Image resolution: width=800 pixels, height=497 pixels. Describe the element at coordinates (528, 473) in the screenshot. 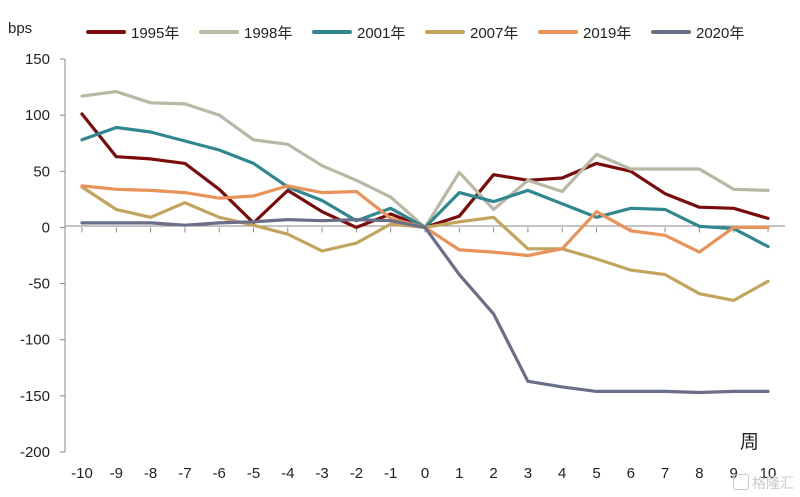

I see `x-tick-label: 3` at that location.